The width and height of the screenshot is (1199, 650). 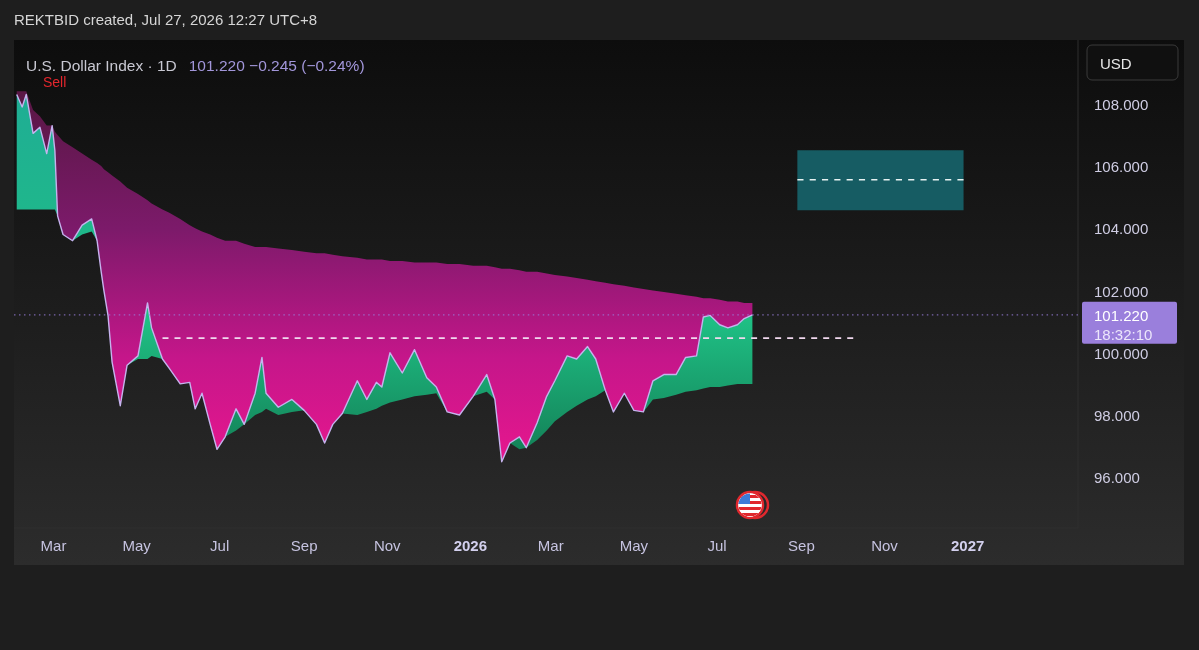 What do you see at coordinates (1121, 353) in the screenshot?
I see `y-tick-label: 100.000` at bounding box center [1121, 353].